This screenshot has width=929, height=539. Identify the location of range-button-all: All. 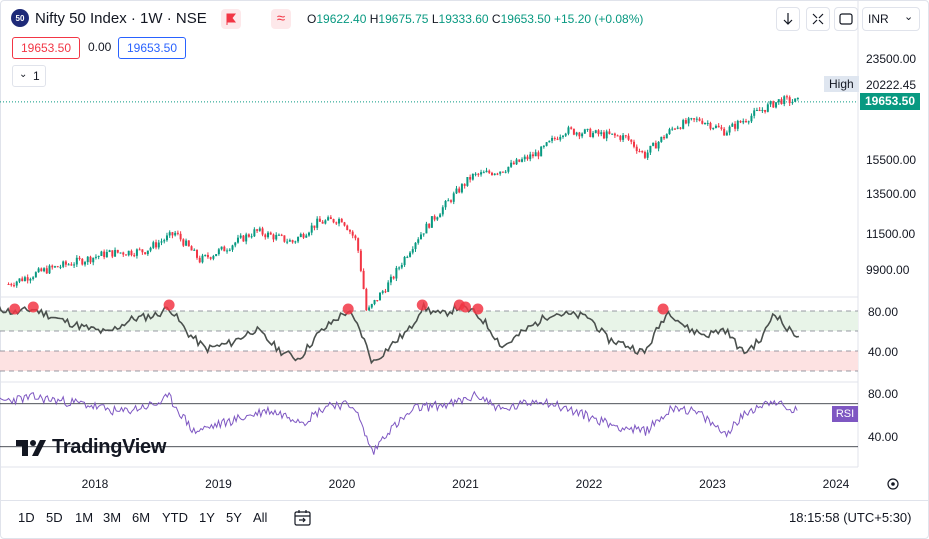
(260, 517).